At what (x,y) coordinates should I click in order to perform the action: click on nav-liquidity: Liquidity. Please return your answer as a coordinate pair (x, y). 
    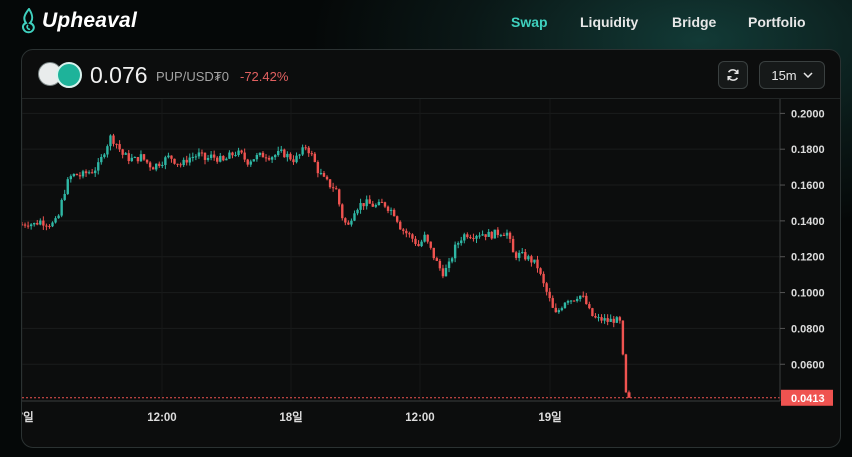
    Looking at the image, I should click on (609, 22).